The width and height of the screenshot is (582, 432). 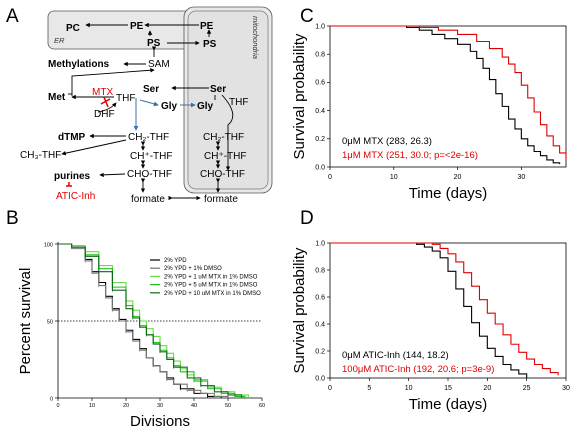 What do you see at coordinates (448, 388) in the screenshot?
I see `x-tick-label: 15` at bounding box center [448, 388].